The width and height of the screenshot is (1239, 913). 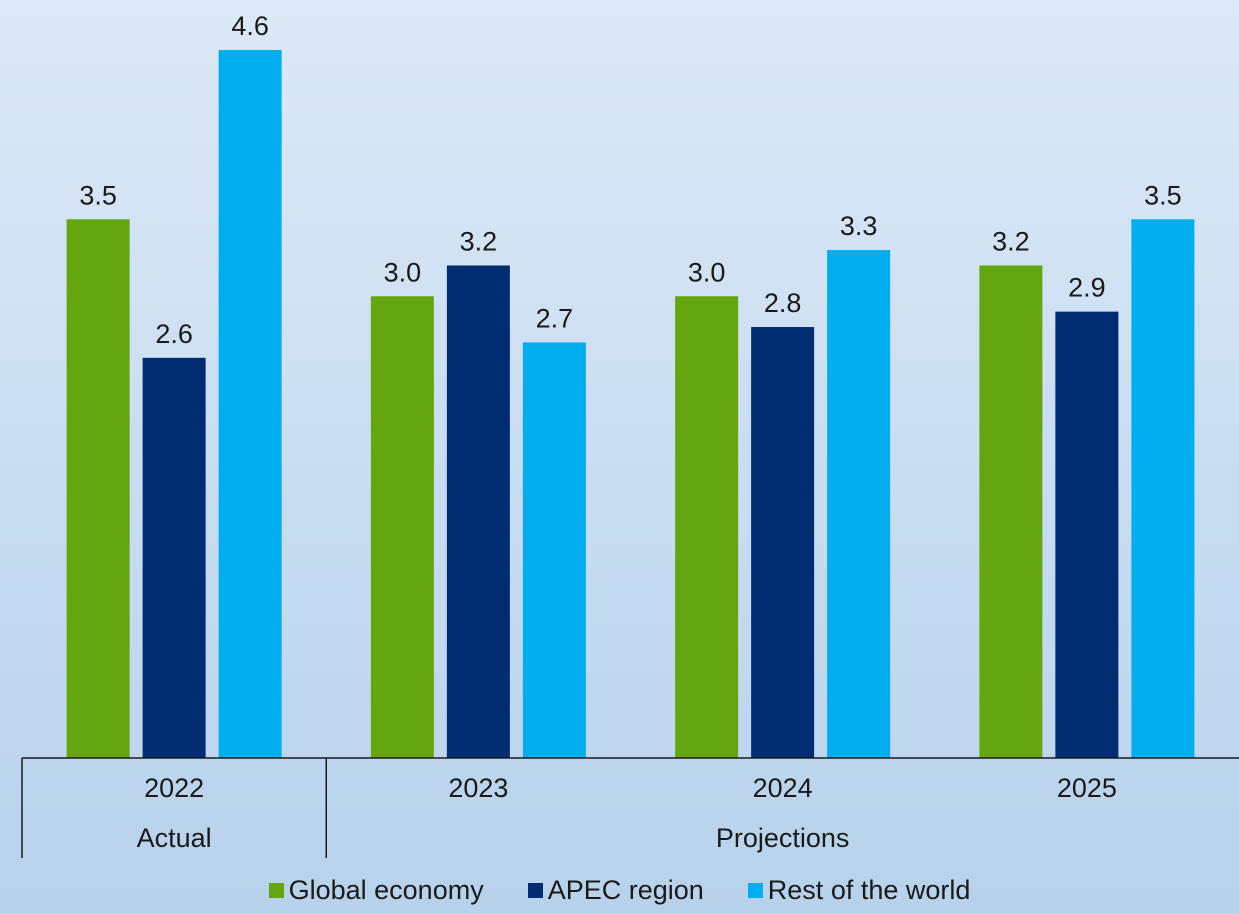 What do you see at coordinates (707, 527) in the screenshot?
I see `bar-global-economy-2024` at bounding box center [707, 527].